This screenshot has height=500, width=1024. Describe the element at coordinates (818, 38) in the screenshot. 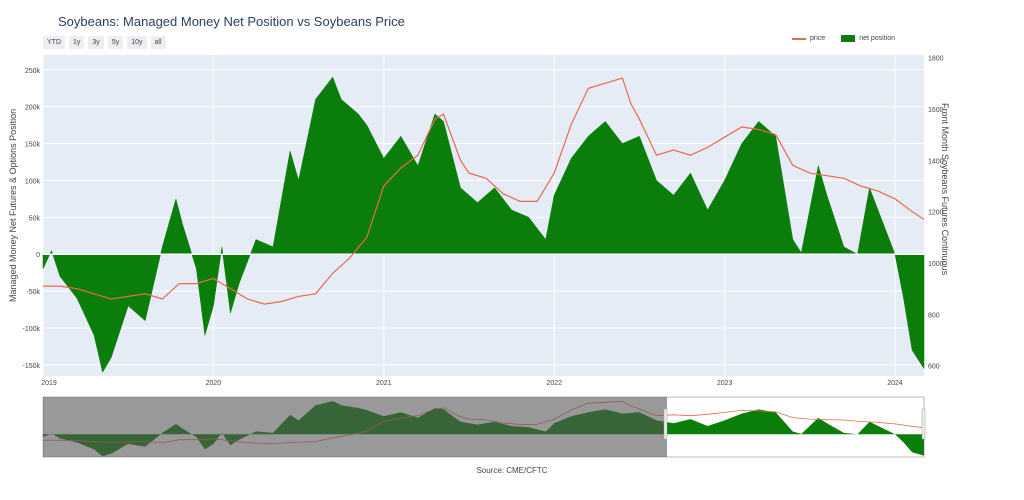

I see `legend-label-price: price` at that location.